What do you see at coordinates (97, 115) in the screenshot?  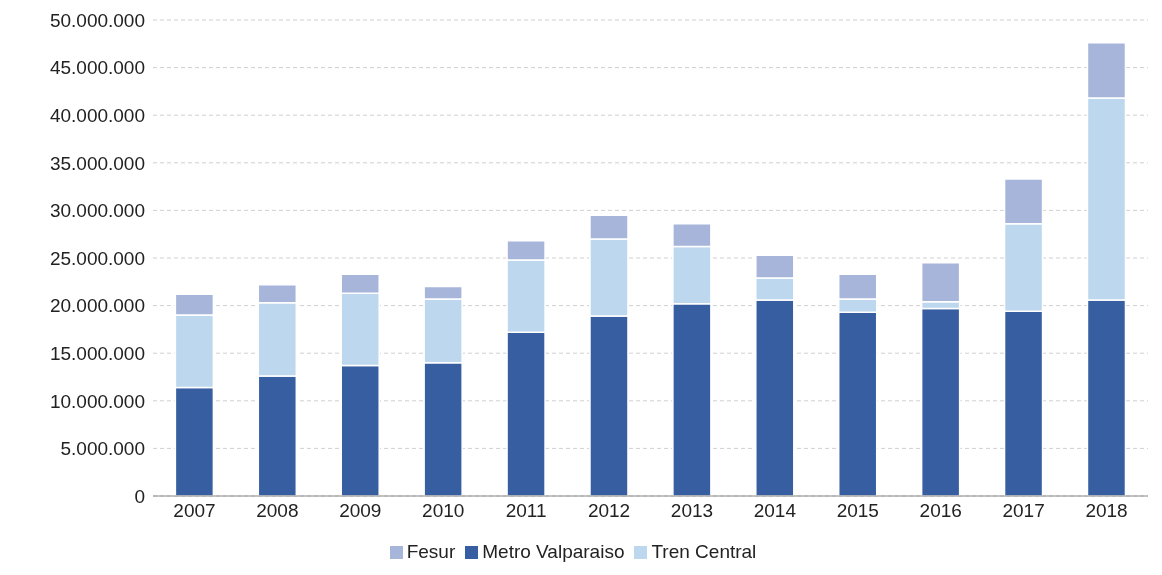 I see `y-tick-label: 40.000.000` at bounding box center [97, 115].